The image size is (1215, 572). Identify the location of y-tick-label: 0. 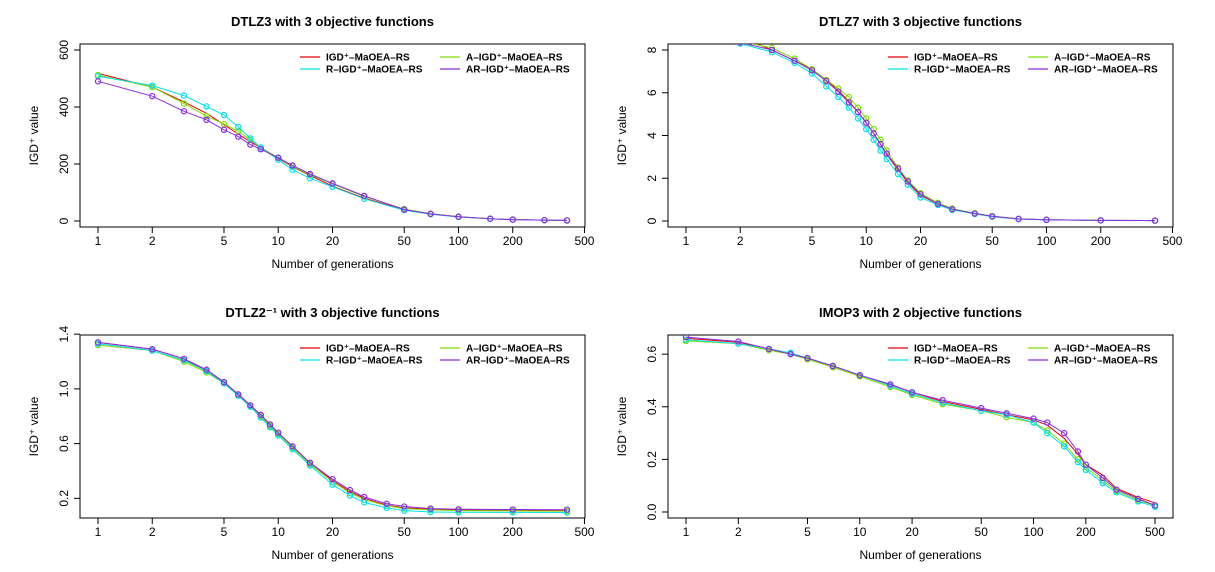
(64, 220).